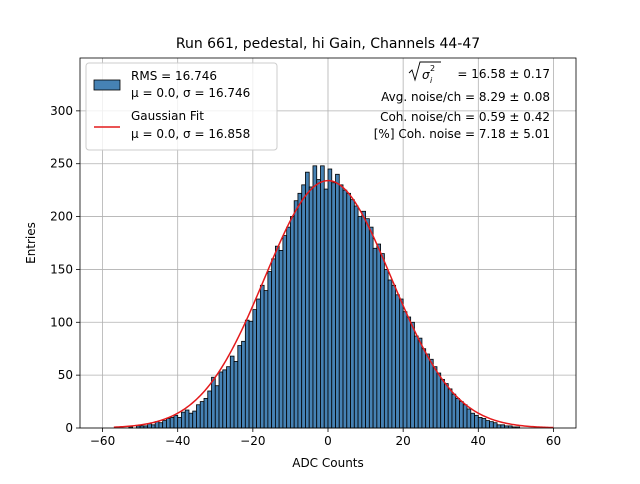 This screenshot has width=640, height=484. Describe the element at coordinates (167, 116) in the screenshot. I see `legend-label-fit: Gaussian Fit` at that location.